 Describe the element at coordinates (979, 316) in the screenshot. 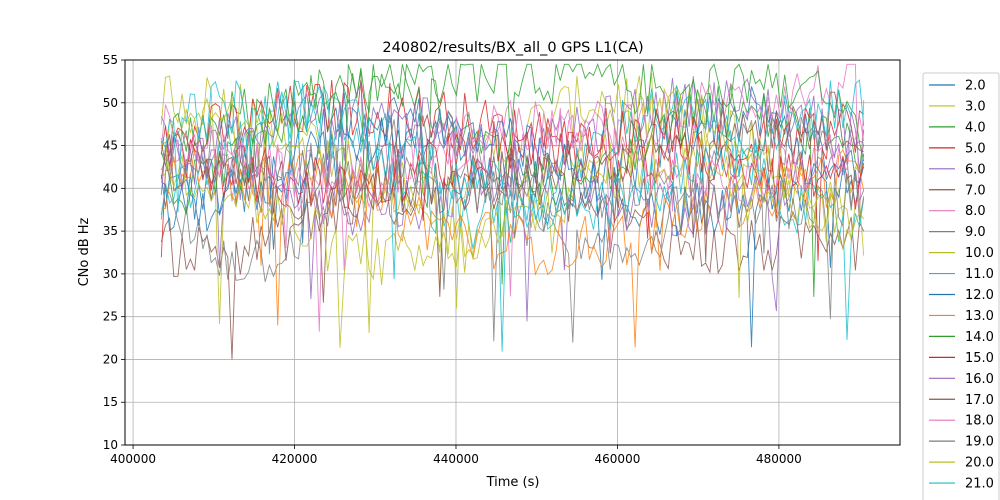

I see `legend-label: 13.0` at that location.